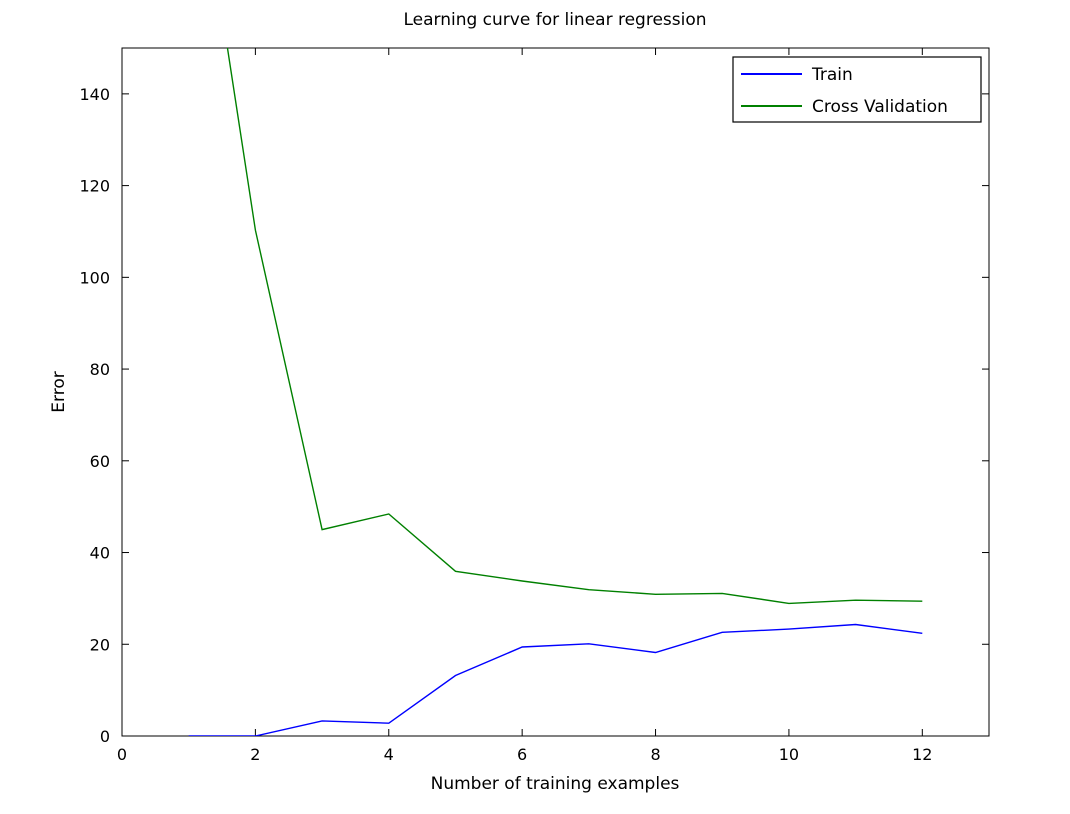  What do you see at coordinates (922, 754) in the screenshot?
I see `x-tick-label: 12` at bounding box center [922, 754].